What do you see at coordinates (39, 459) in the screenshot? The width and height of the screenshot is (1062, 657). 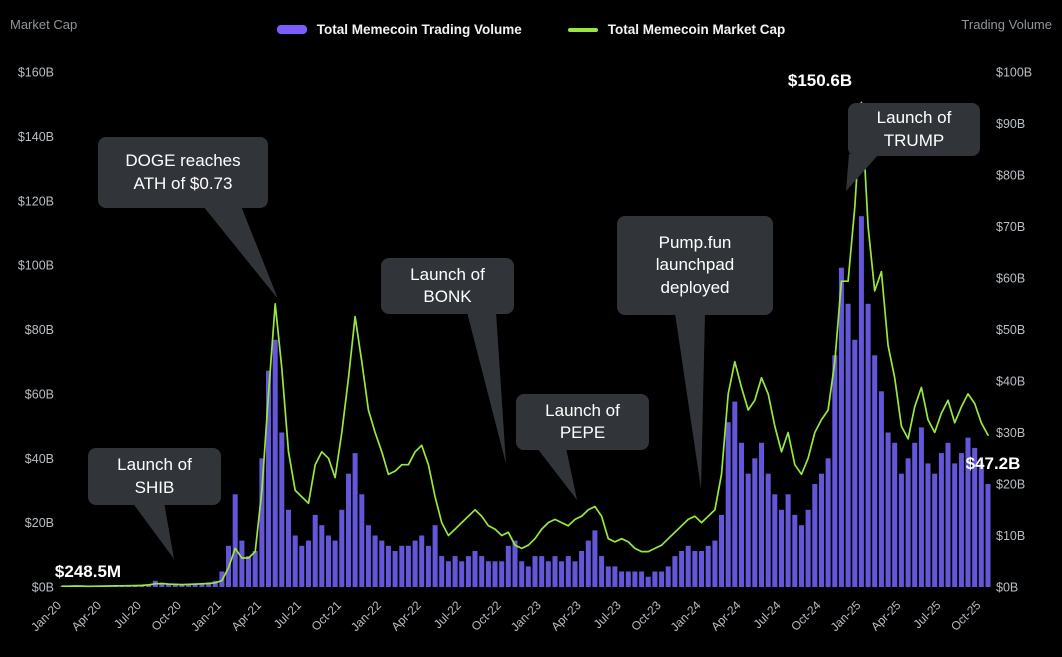 I see `left-axis-tick: $40B` at bounding box center [39, 459].